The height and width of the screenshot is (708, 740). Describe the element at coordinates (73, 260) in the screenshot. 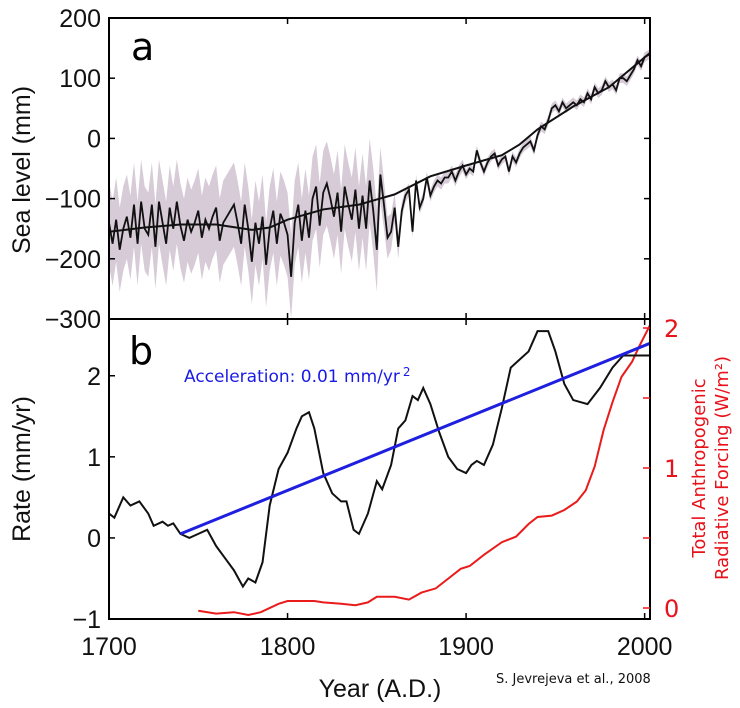

I see `panel-a-ytick-label: −200` at that location.